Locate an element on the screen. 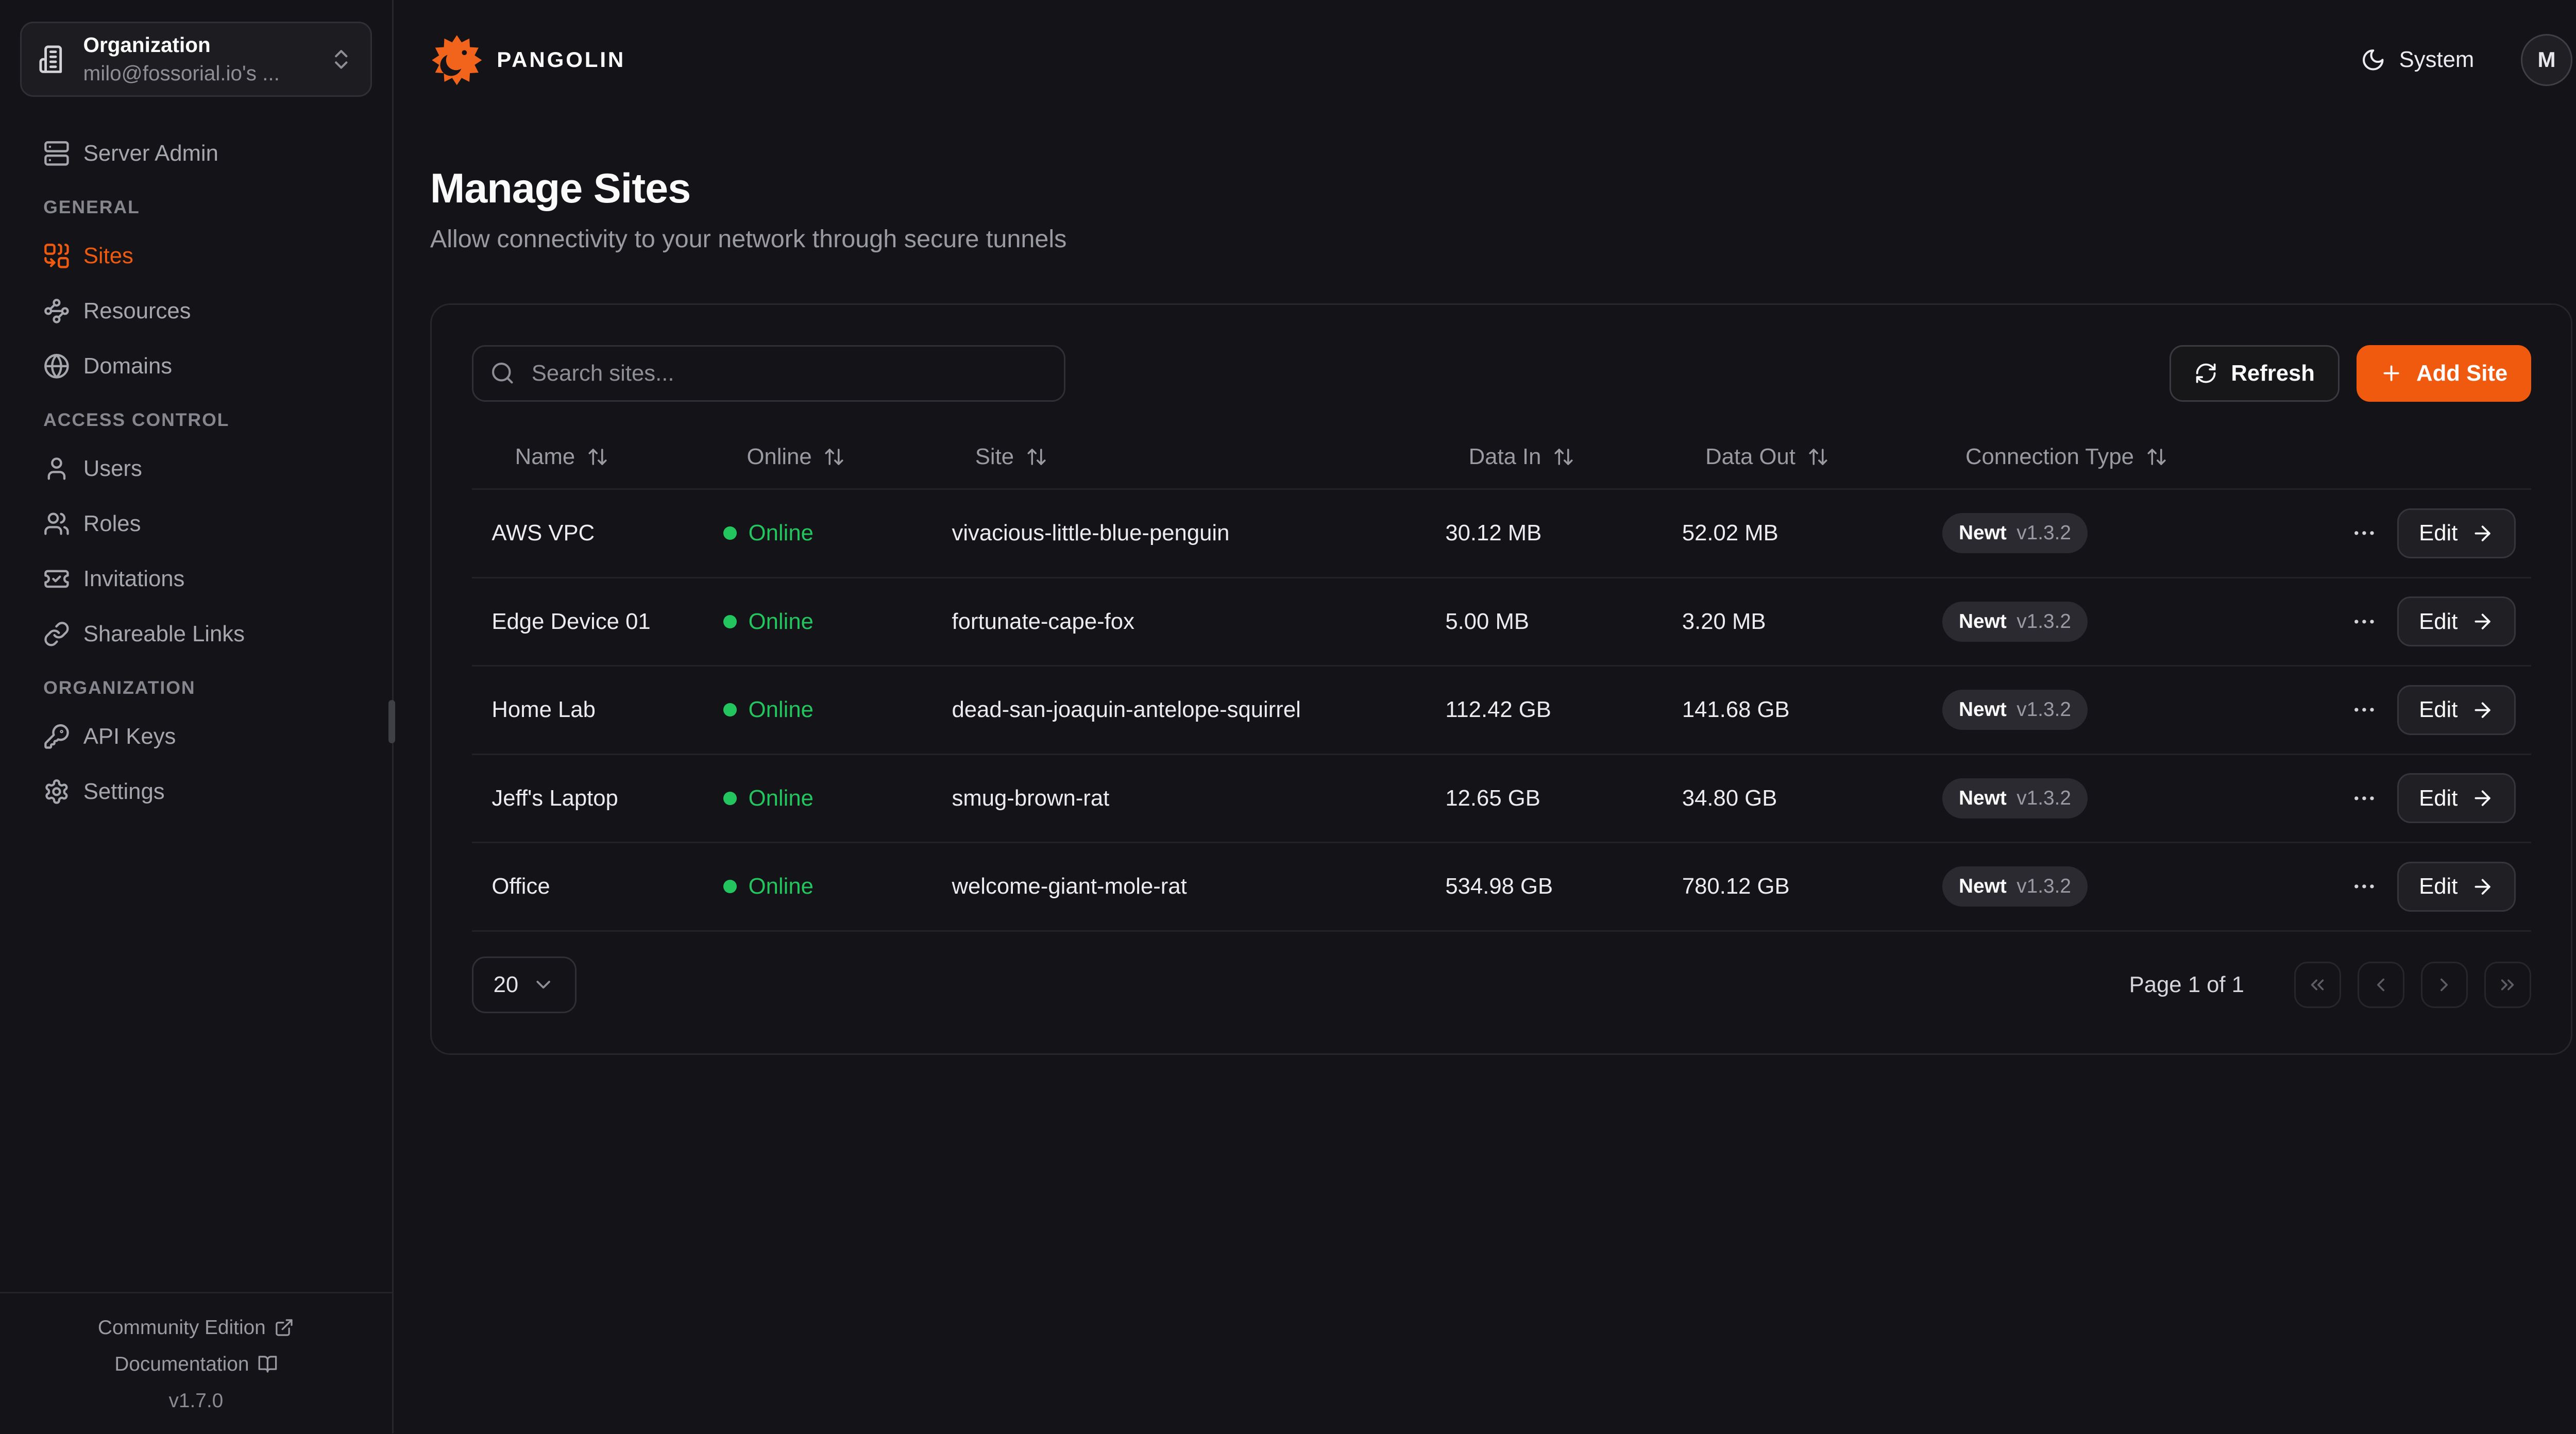 The height and width of the screenshot is (1434, 2576). sort-online-button: Online is located at coordinates (774, 457).